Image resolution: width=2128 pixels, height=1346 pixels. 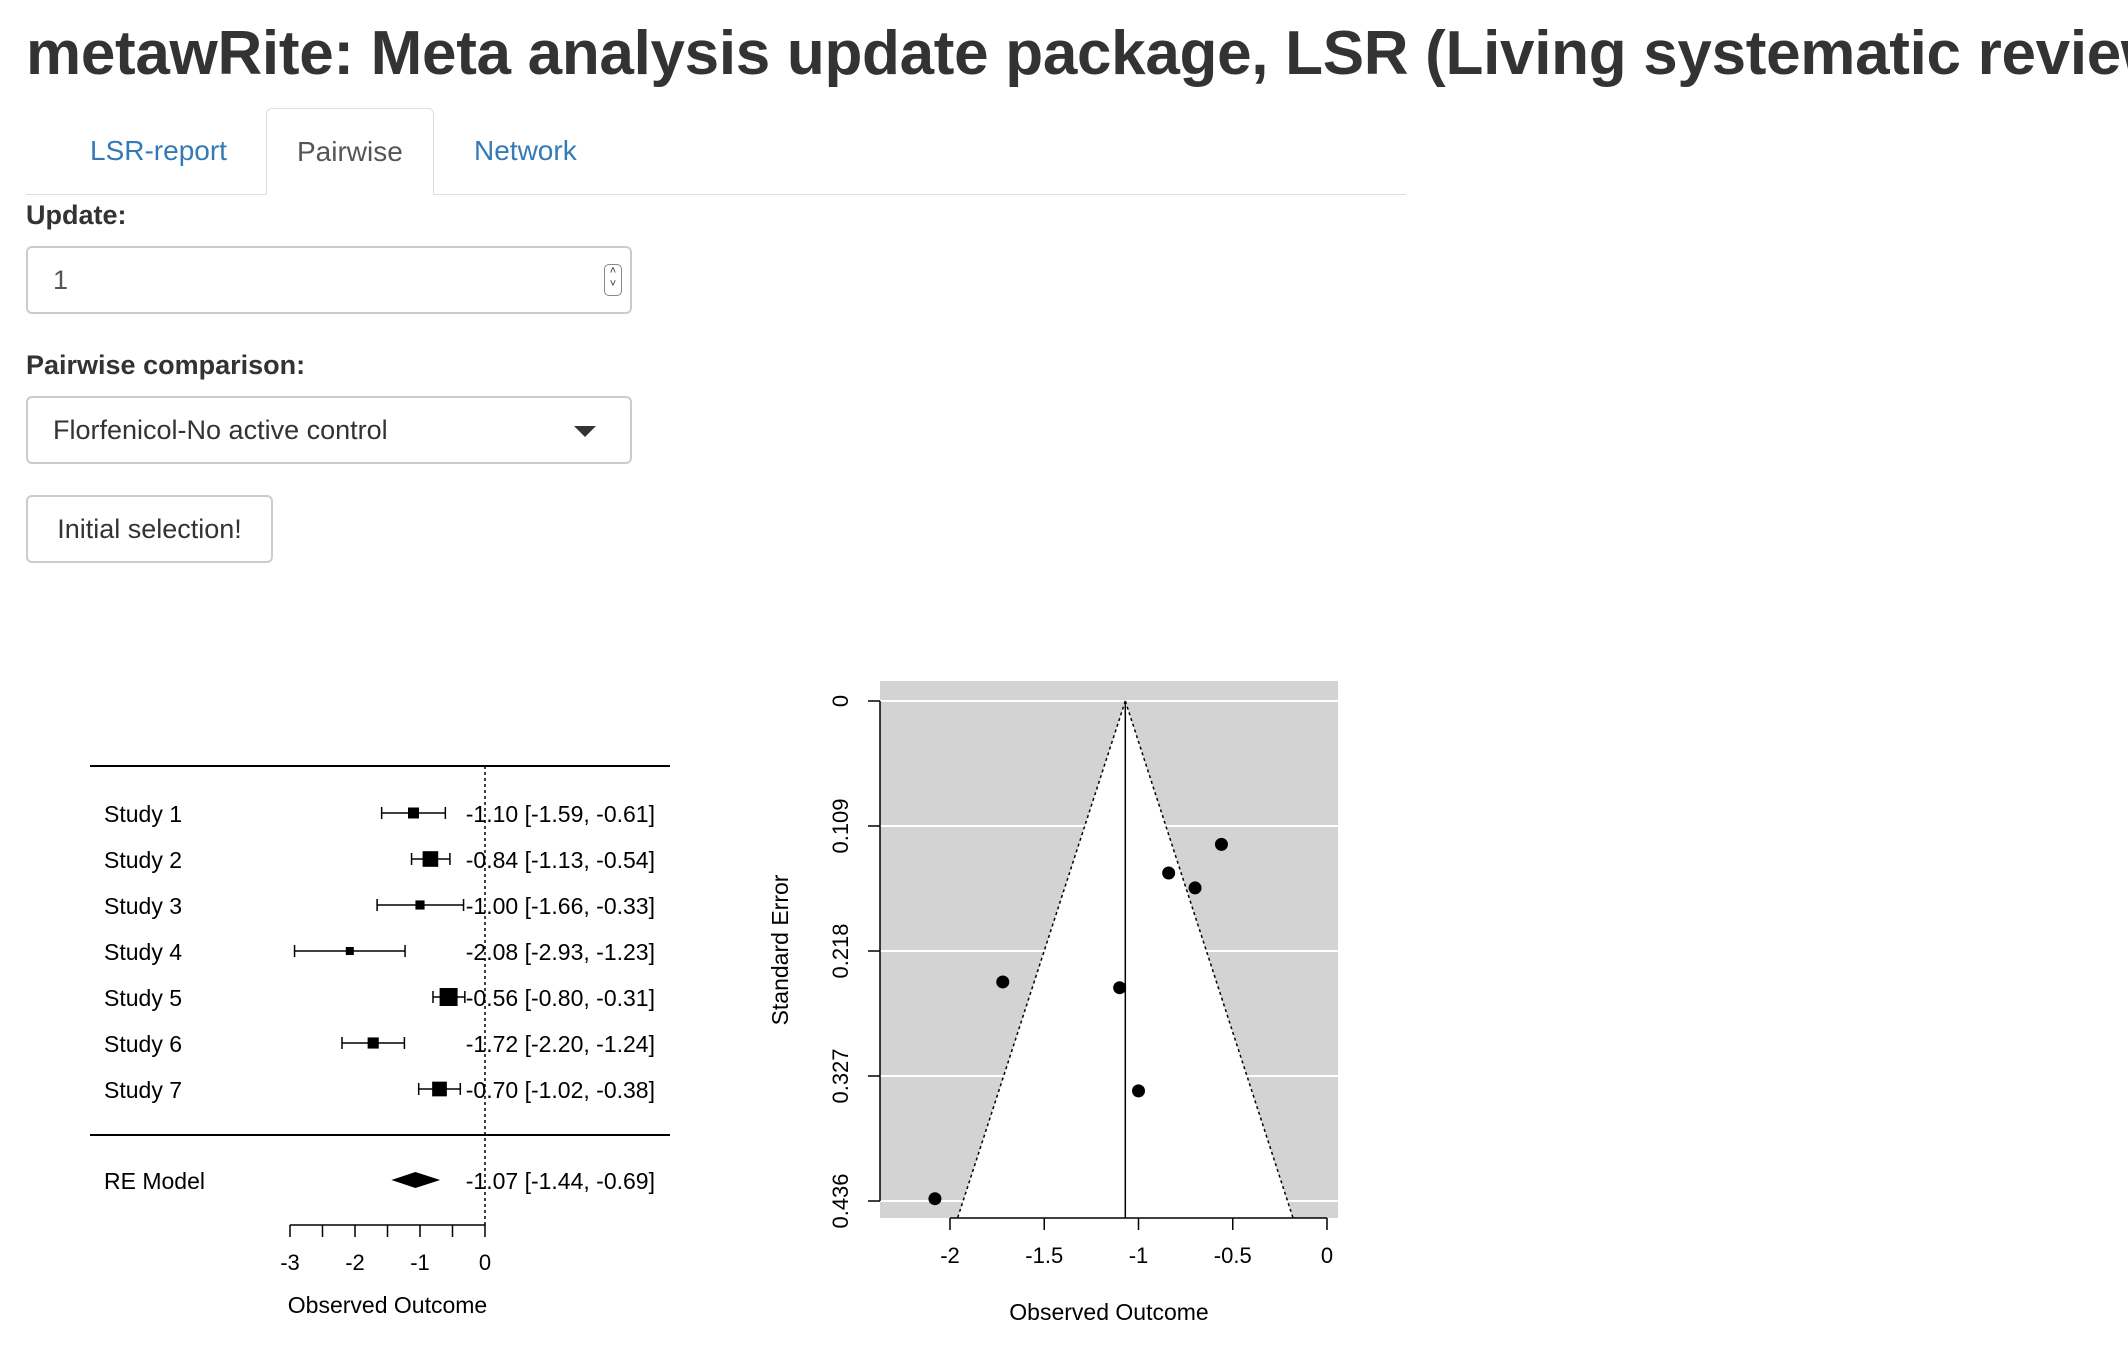 What do you see at coordinates (485, 1262) in the screenshot?
I see `forest-x-tick-label: 0` at bounding box center [485, 1262].